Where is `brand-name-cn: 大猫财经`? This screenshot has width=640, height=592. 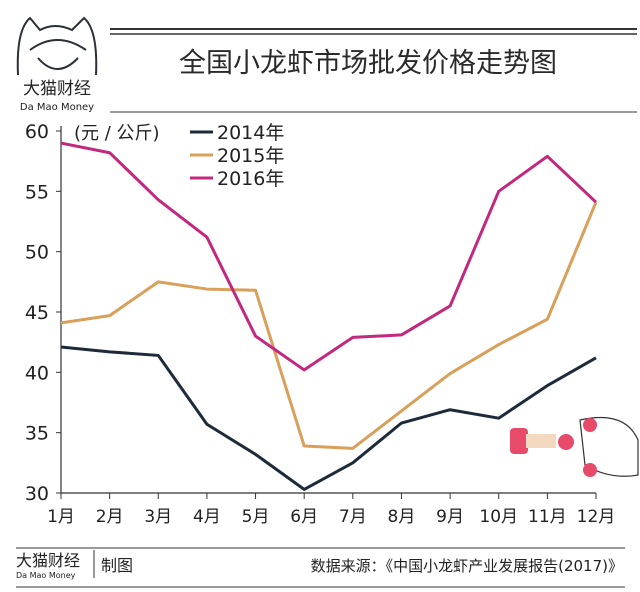
brand-name-cn: 大猫财经 is located at coordinates (57, 89).